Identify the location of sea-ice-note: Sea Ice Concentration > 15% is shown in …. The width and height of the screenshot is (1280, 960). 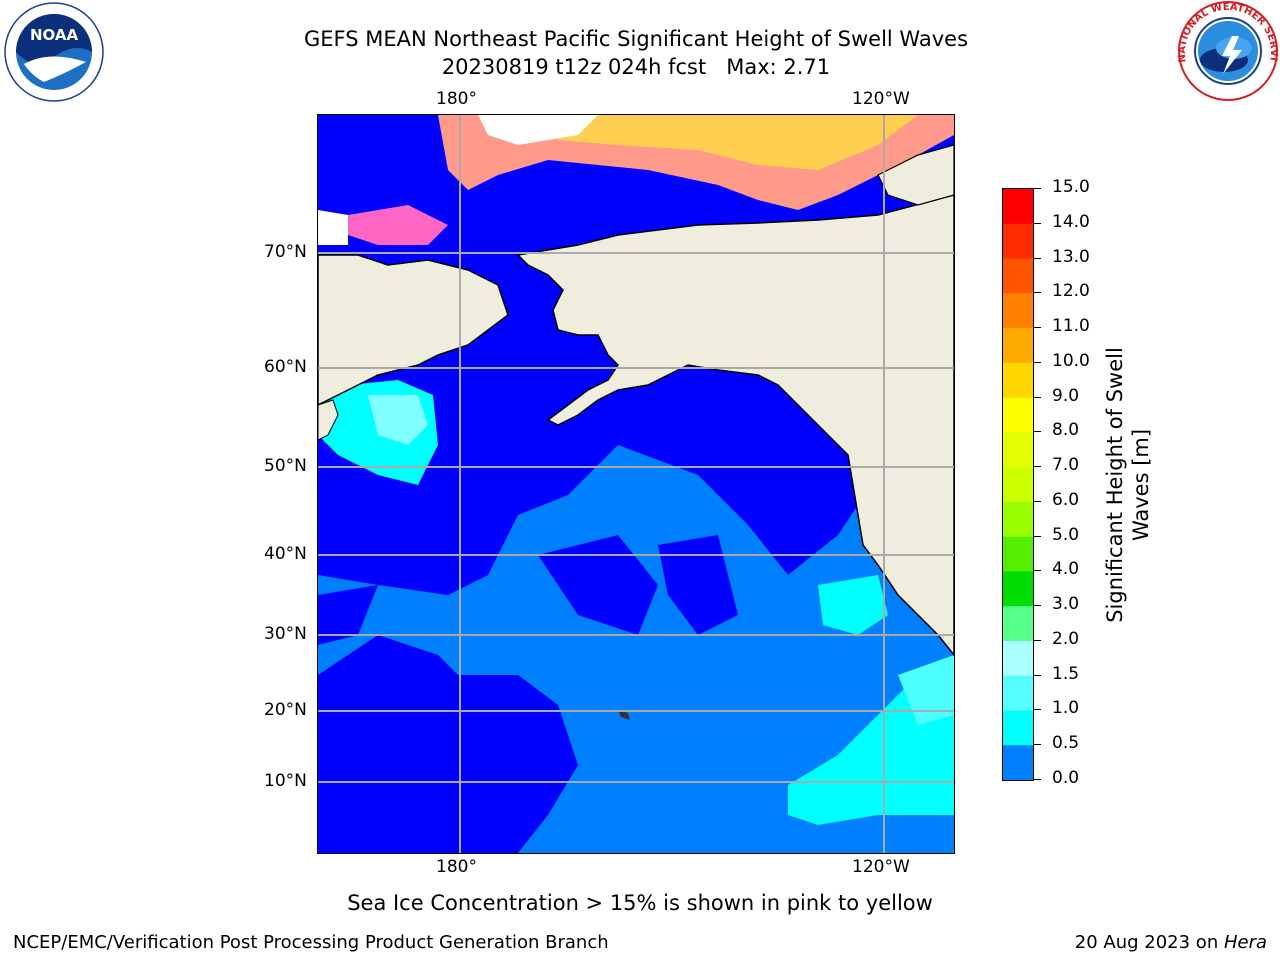
(640, 903).